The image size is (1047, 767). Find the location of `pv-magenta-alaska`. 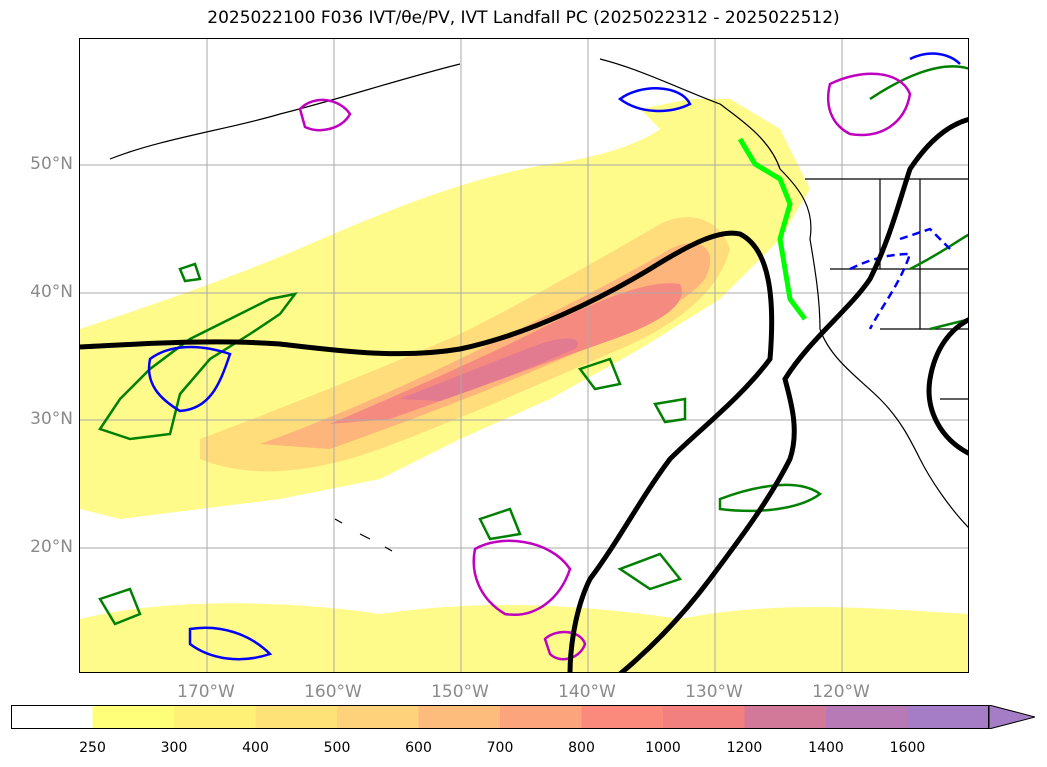

pv-magenta-alaska is located at coordinates (325, 115).